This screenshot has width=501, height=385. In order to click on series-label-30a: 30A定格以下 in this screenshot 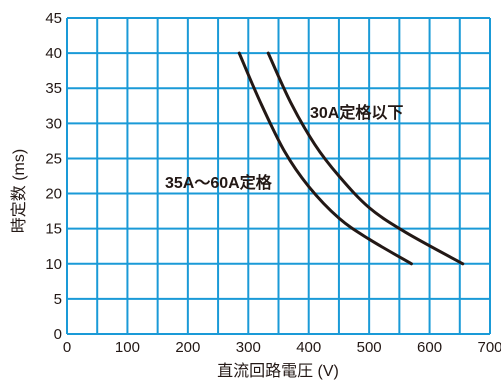, I will do `click(356, 112)`.